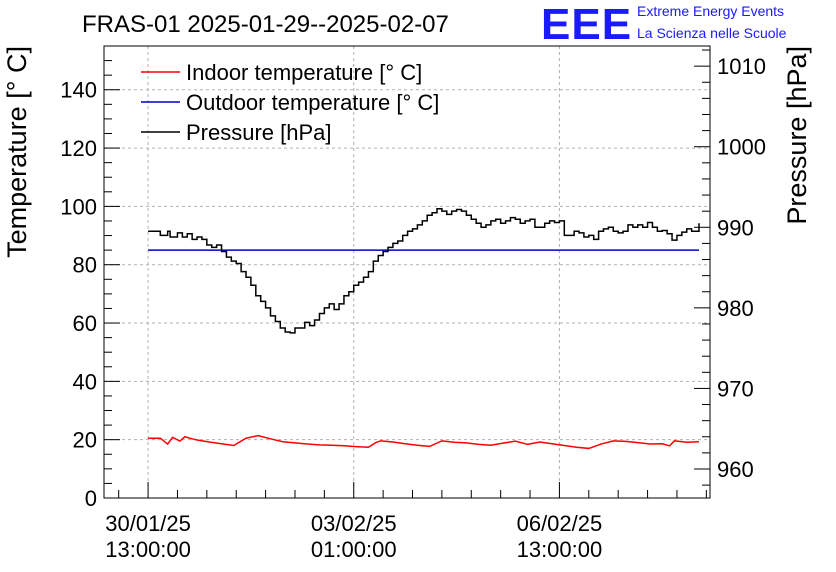 This screenshot has height=572, width=836. What do you see at coordinates (711, 11) in the screenshot?
I see `logo-line-1: Extreme Energy Events` at bounding box center [711, 11].